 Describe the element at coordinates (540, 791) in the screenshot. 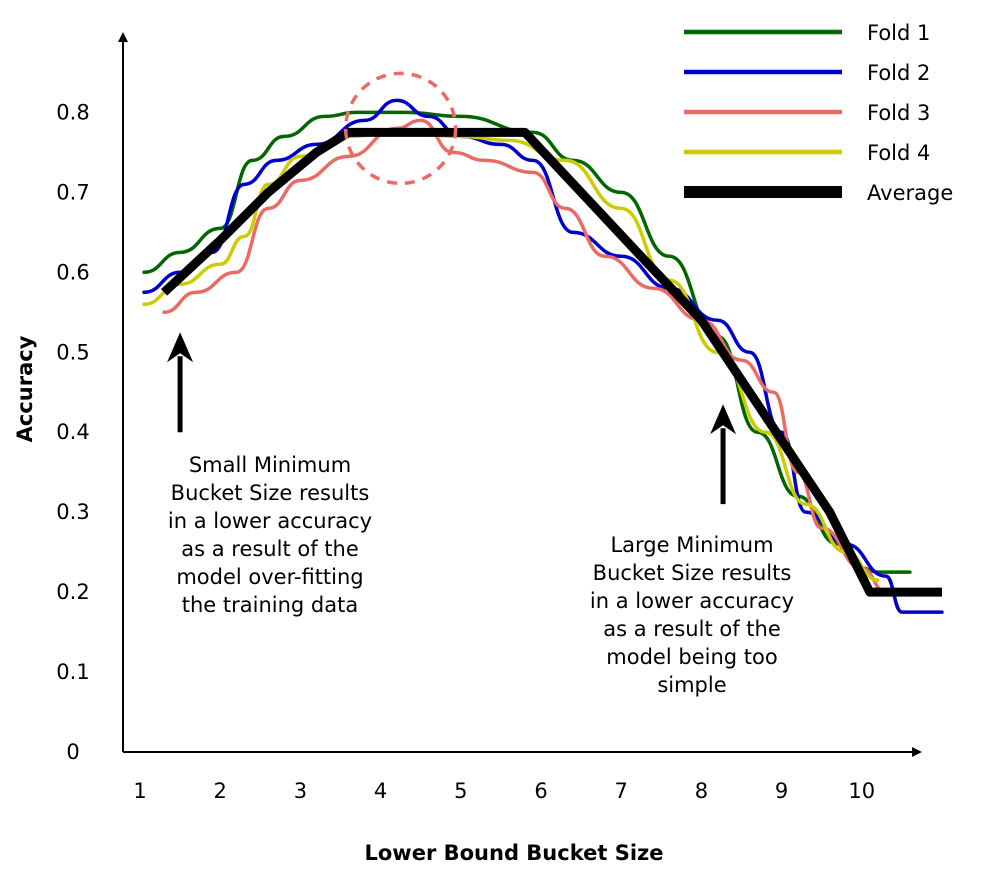

I see `x-tick-label: 6` at that location.